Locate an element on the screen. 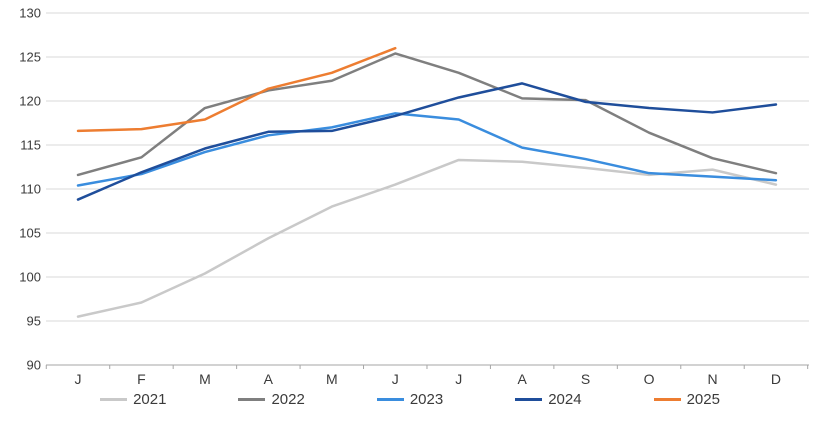  y-axis-label: 95 is located at coordinates (34, 321).